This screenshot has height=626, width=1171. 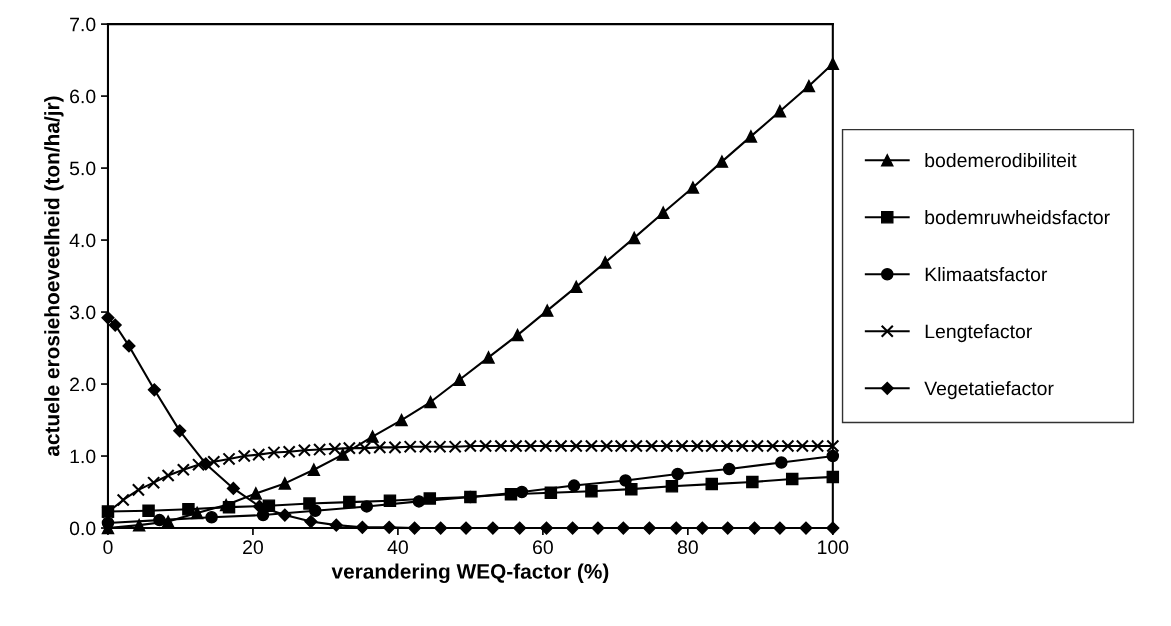 I want to click on x-tick-label: 20, so click(x=253, y=547).